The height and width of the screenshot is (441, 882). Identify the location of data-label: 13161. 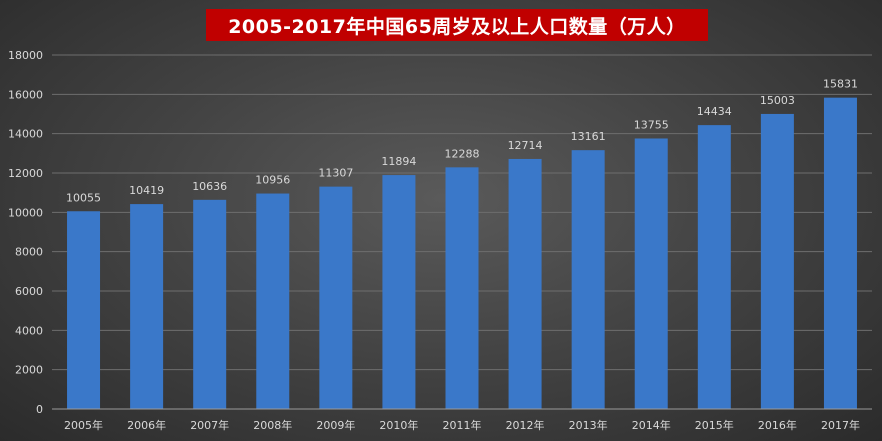
(588, 136).